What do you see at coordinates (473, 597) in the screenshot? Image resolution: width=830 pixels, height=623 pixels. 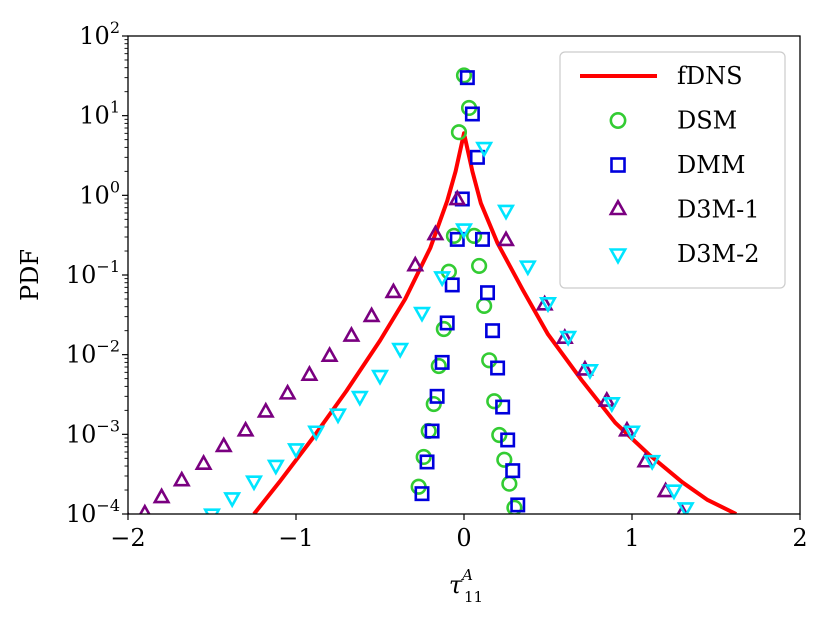 I see `x-axis-label-sub: 11` at bounding box center [473, 597].